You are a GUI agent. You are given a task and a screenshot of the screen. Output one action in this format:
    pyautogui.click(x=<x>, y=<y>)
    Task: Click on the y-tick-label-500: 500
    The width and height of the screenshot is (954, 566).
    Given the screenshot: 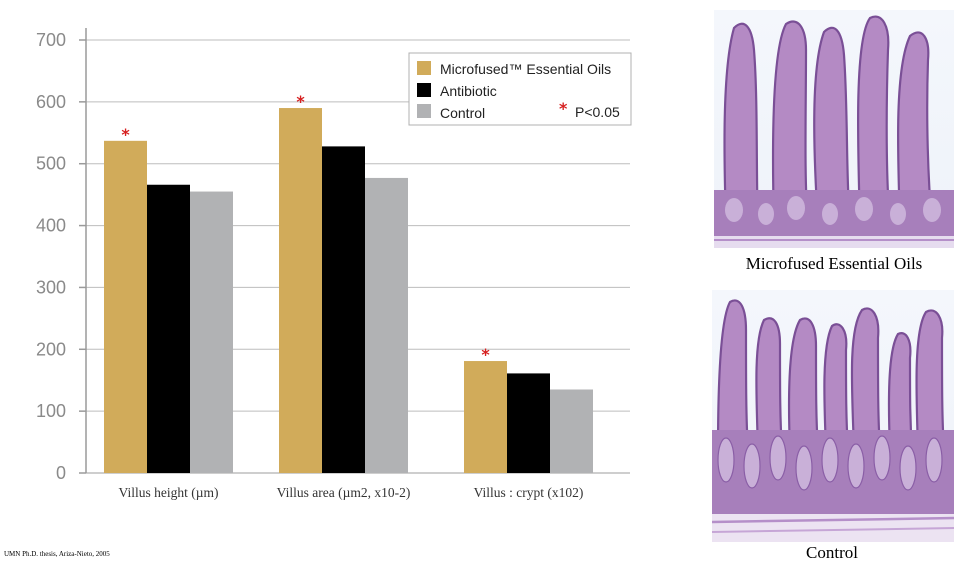 What is the action you would take?
    pyautogui.click(x=51, y=164)
    